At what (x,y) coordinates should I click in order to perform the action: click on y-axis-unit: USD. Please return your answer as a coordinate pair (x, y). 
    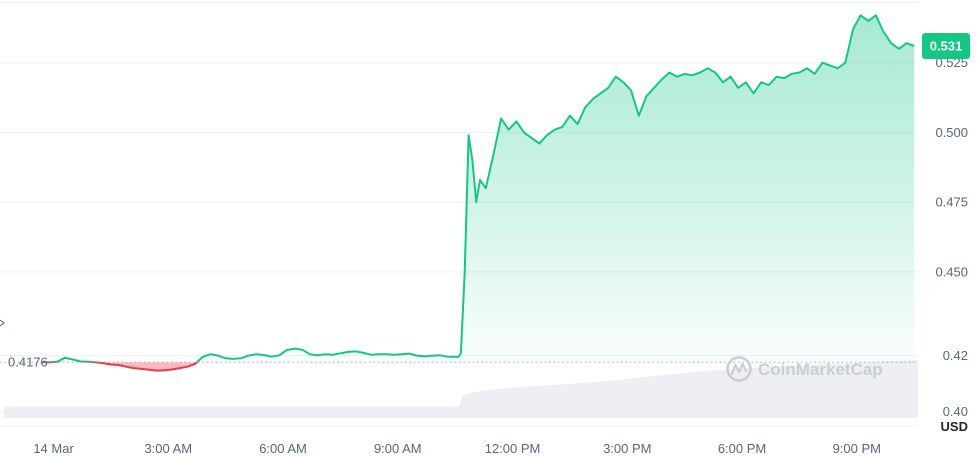
    Looking at the image, I should click on (954, 426).